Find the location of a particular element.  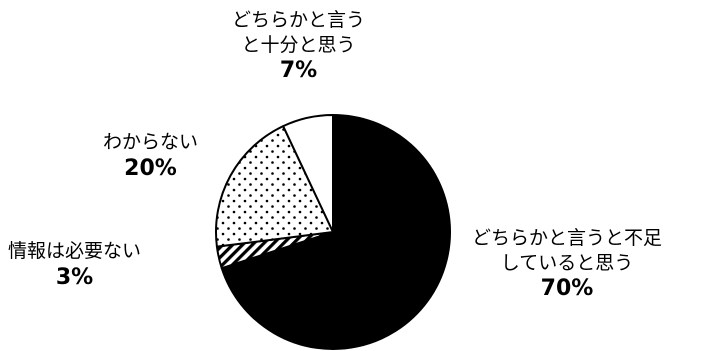

slice-label-insufficient: どちらかと言うと不足 していると思う 70% is located at coordinates (567, 265).